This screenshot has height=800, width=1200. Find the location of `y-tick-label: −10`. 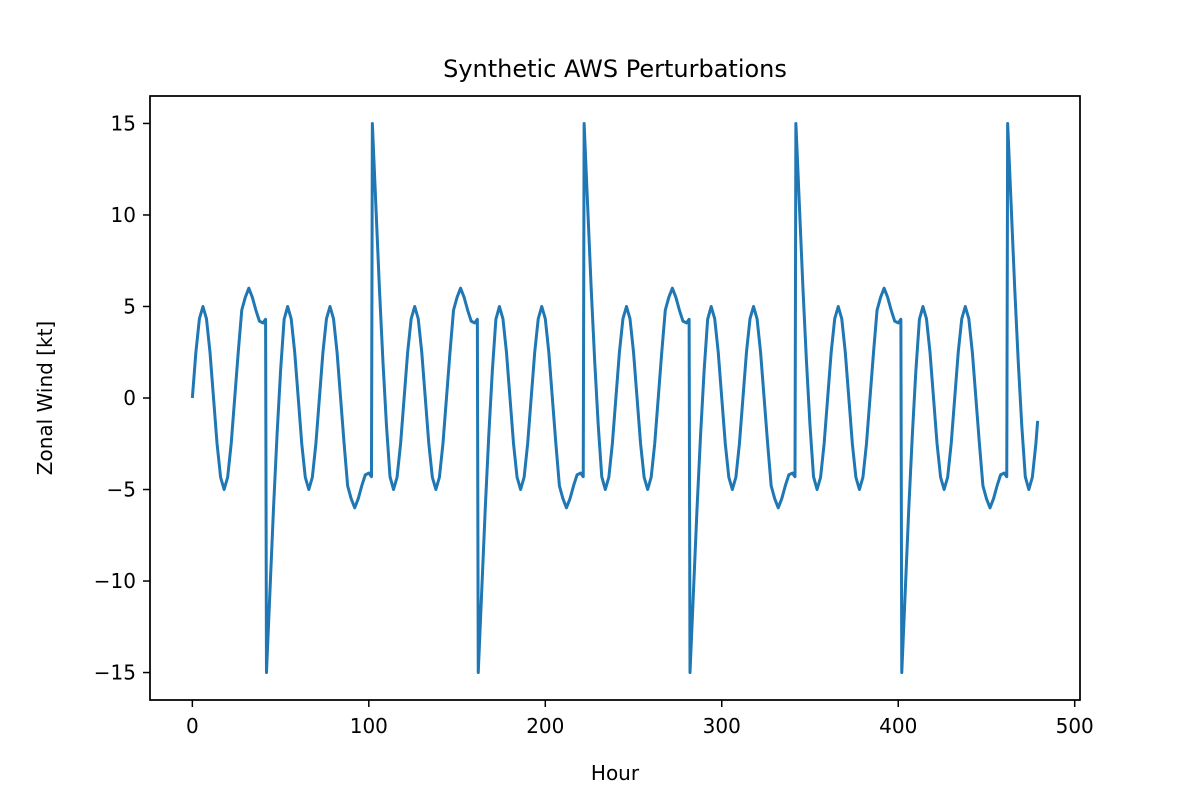

y-tick-label: −10 is located at coordinates (115, 581).